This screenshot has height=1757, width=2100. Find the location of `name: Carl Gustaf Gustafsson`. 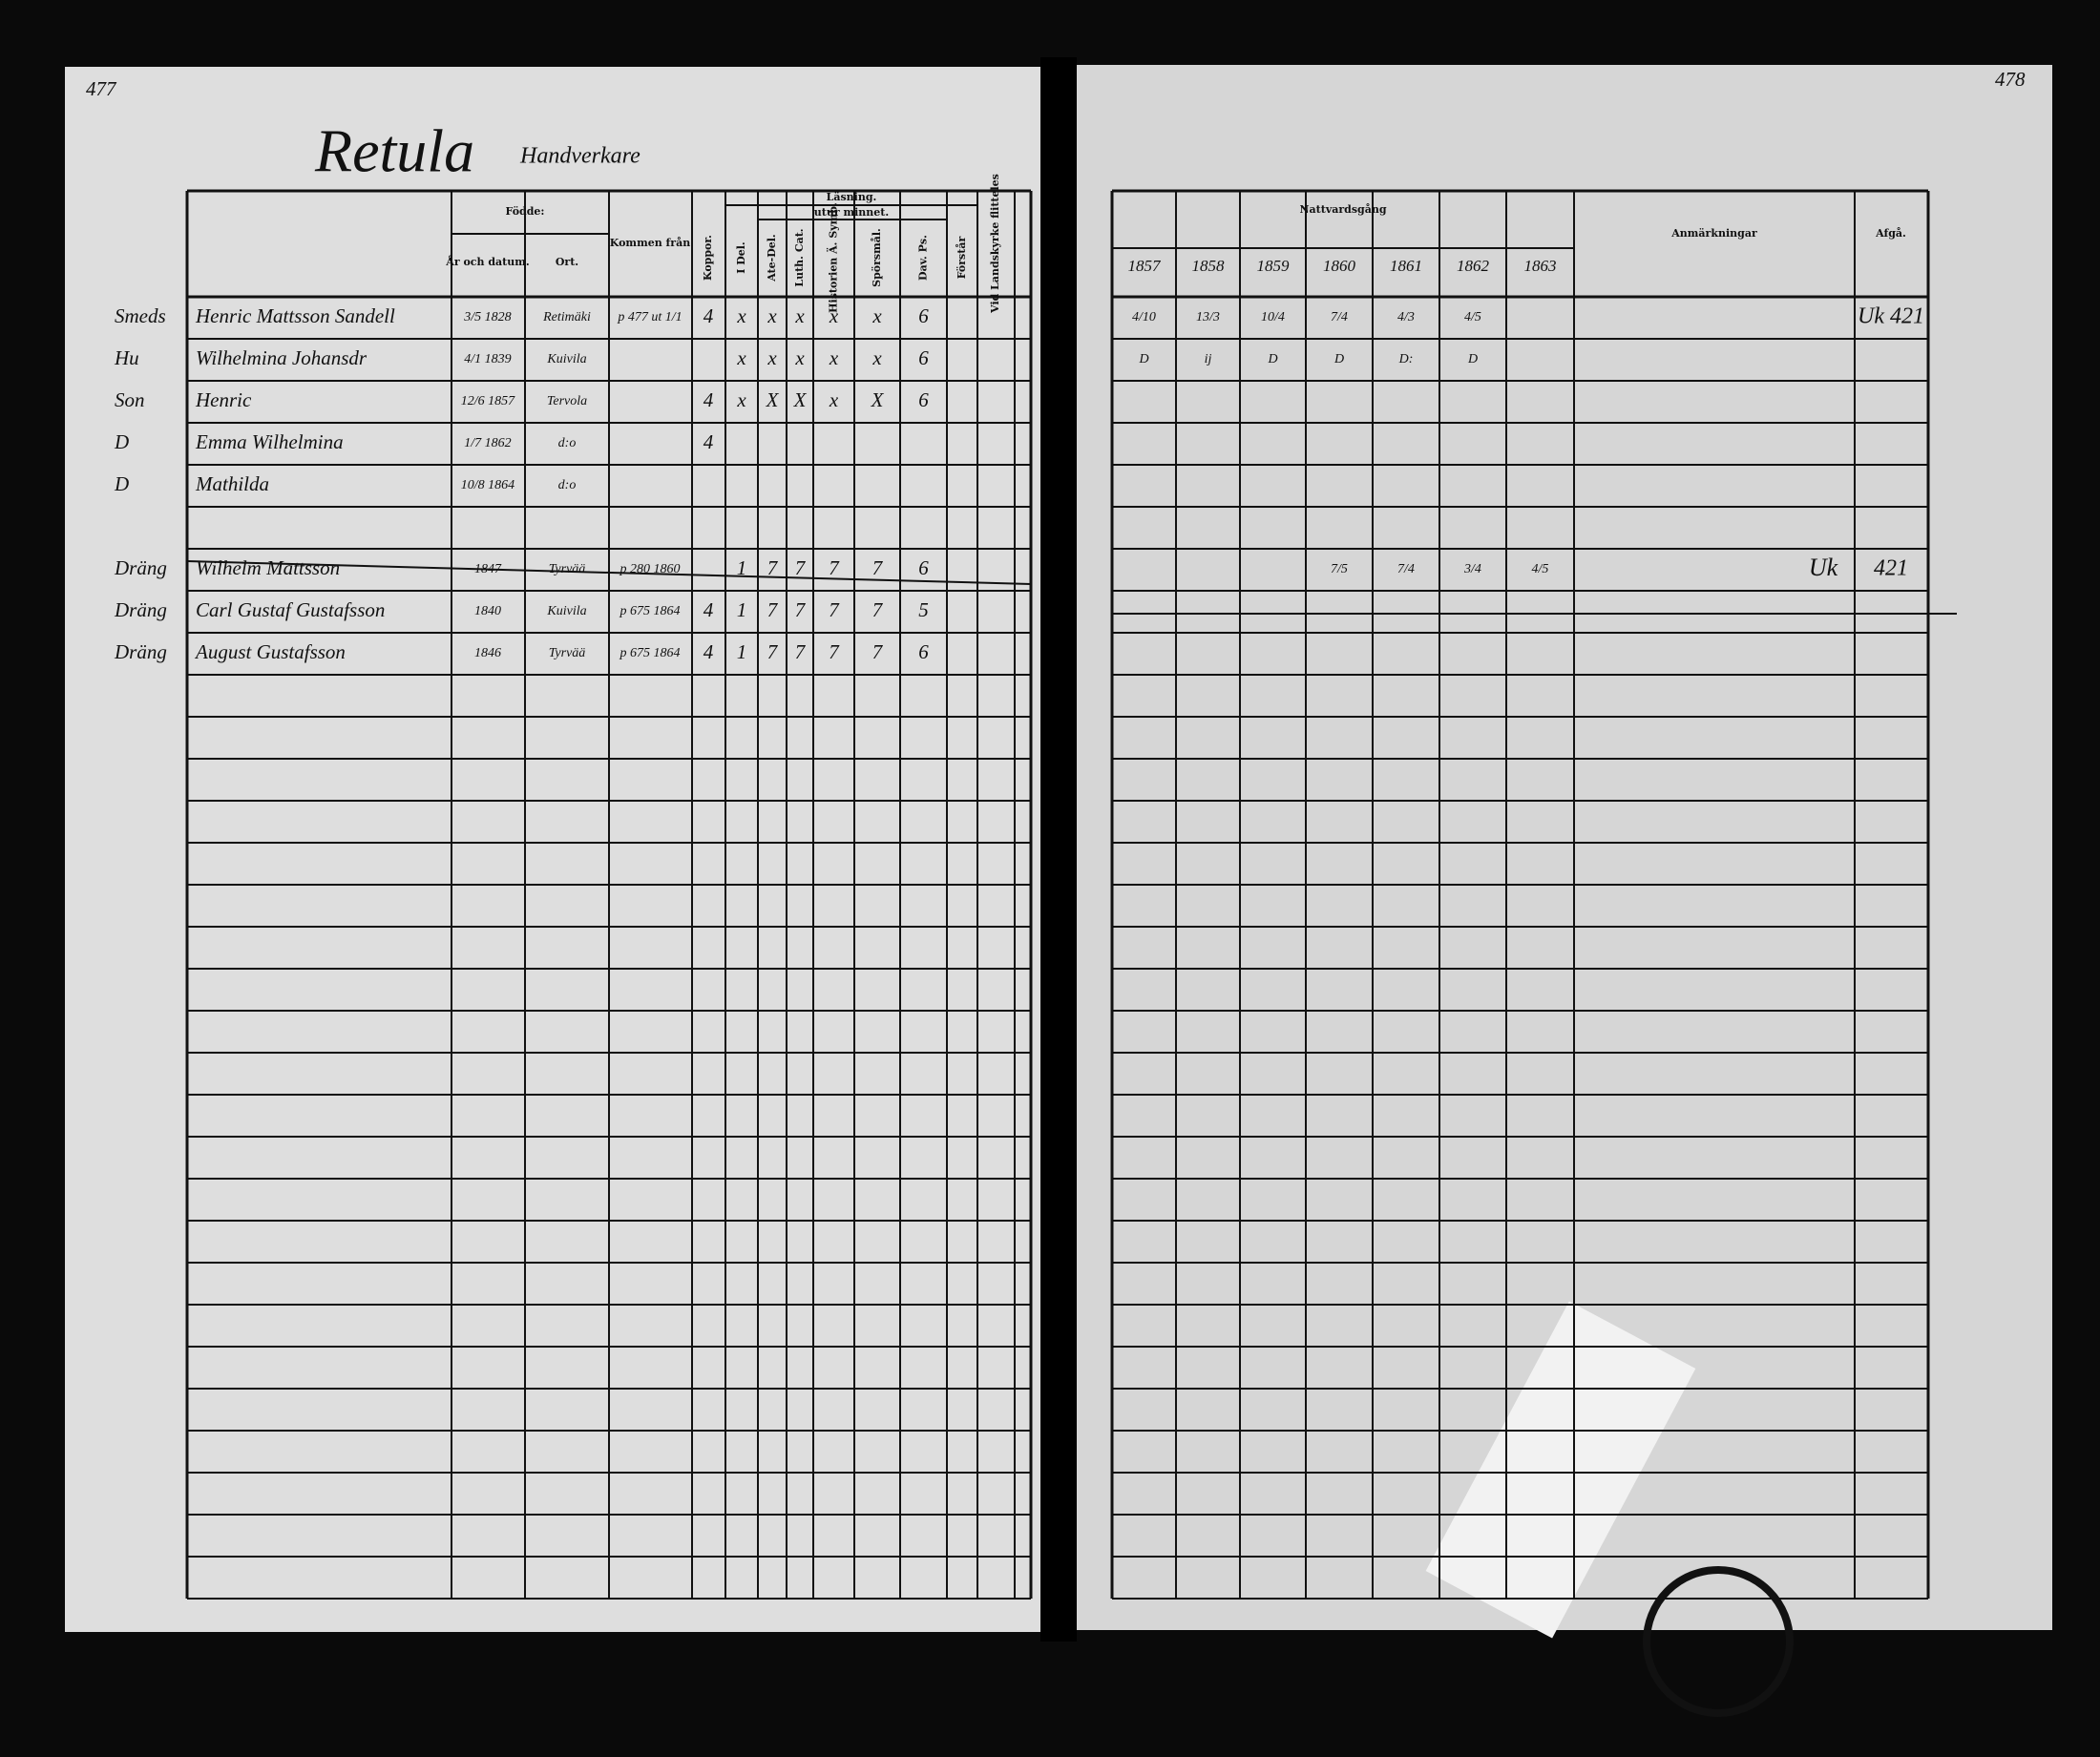

name: Carl Gustaf Gustafsson is located at coordinates (291, 609).